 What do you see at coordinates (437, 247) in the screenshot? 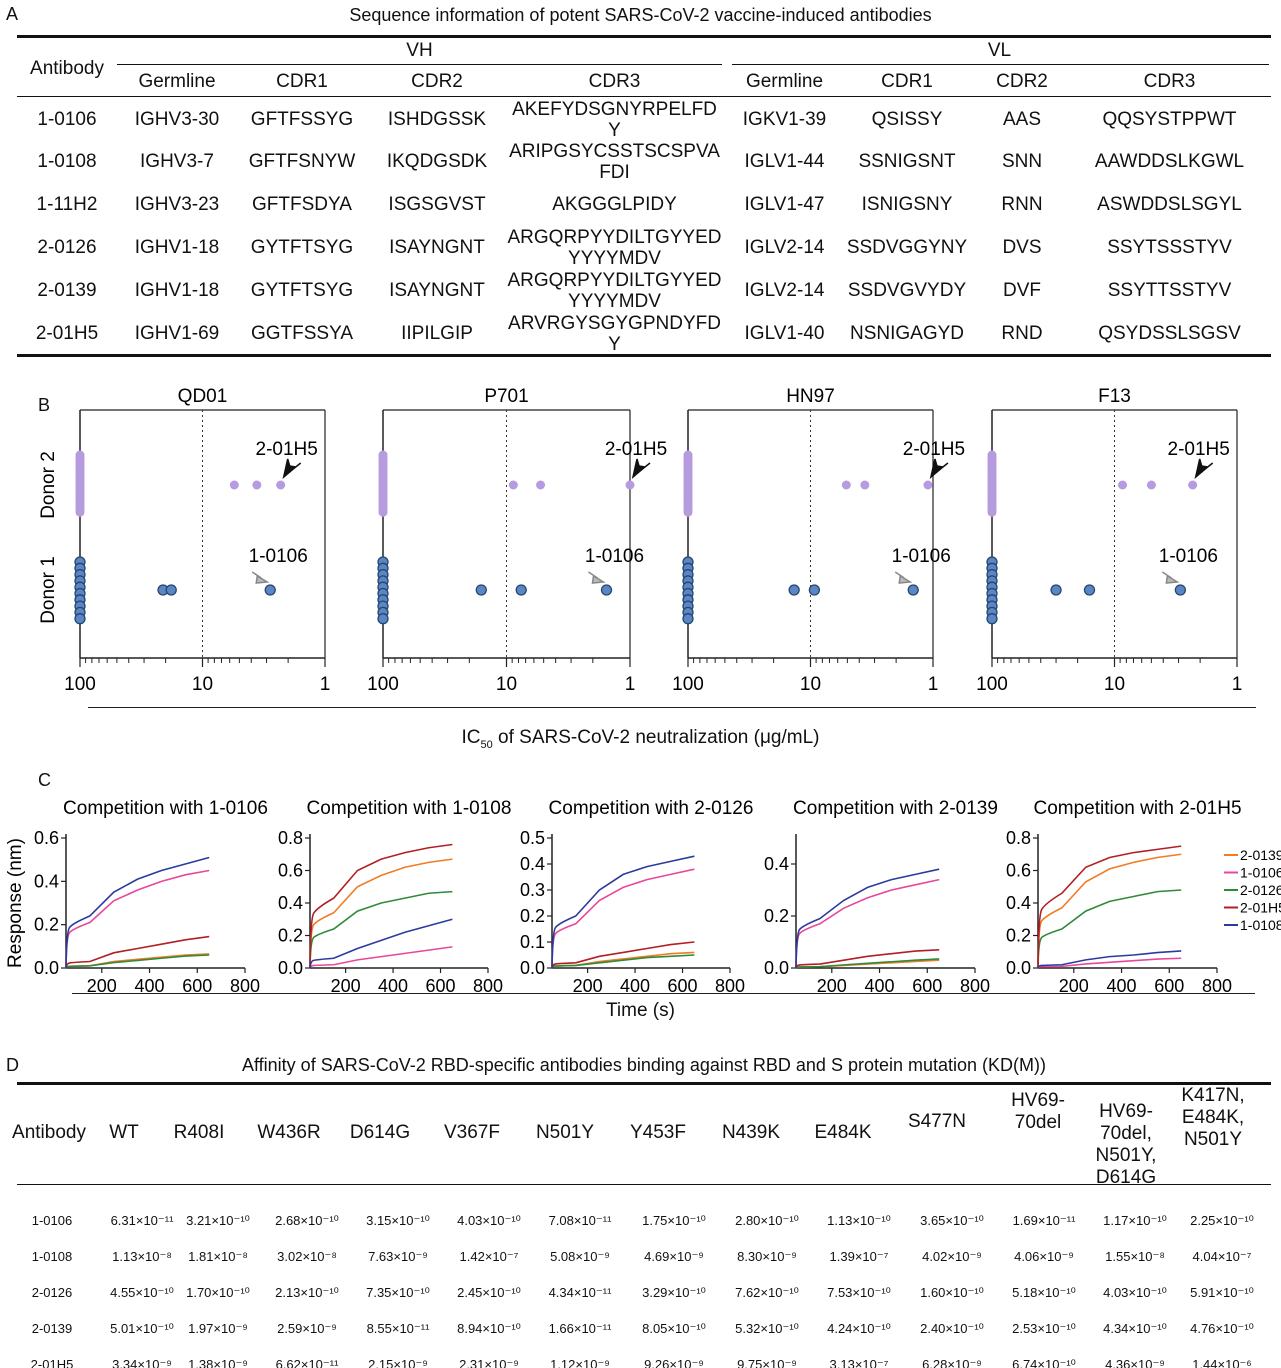
I see `seq-cell-3-3: ISAYNGNT` at bounding box center [437, 247].